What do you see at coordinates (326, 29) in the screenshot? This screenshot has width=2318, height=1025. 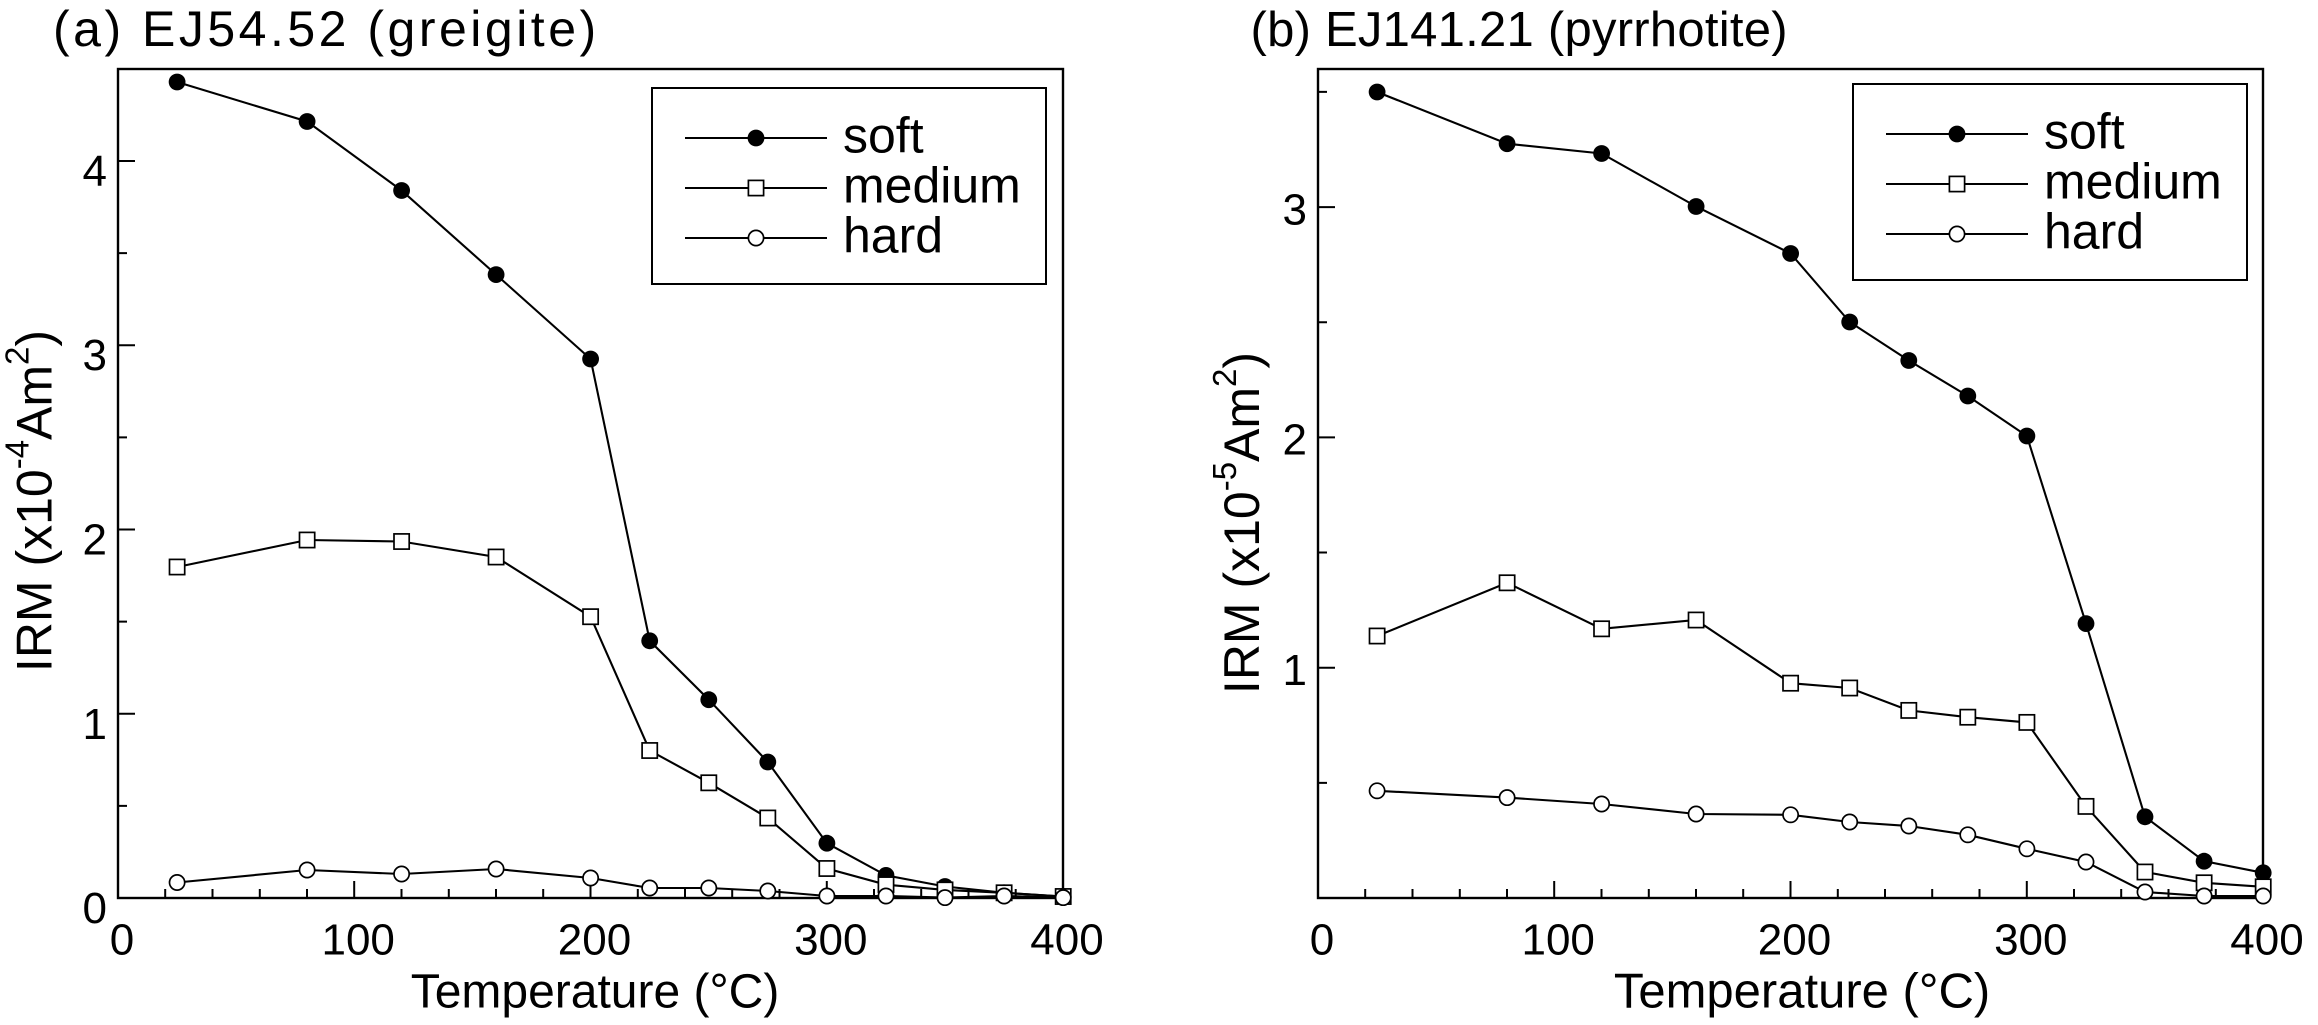 I see `svg-text: (a) EJ54.52 (greigite)` at bounding box center [326, 29].